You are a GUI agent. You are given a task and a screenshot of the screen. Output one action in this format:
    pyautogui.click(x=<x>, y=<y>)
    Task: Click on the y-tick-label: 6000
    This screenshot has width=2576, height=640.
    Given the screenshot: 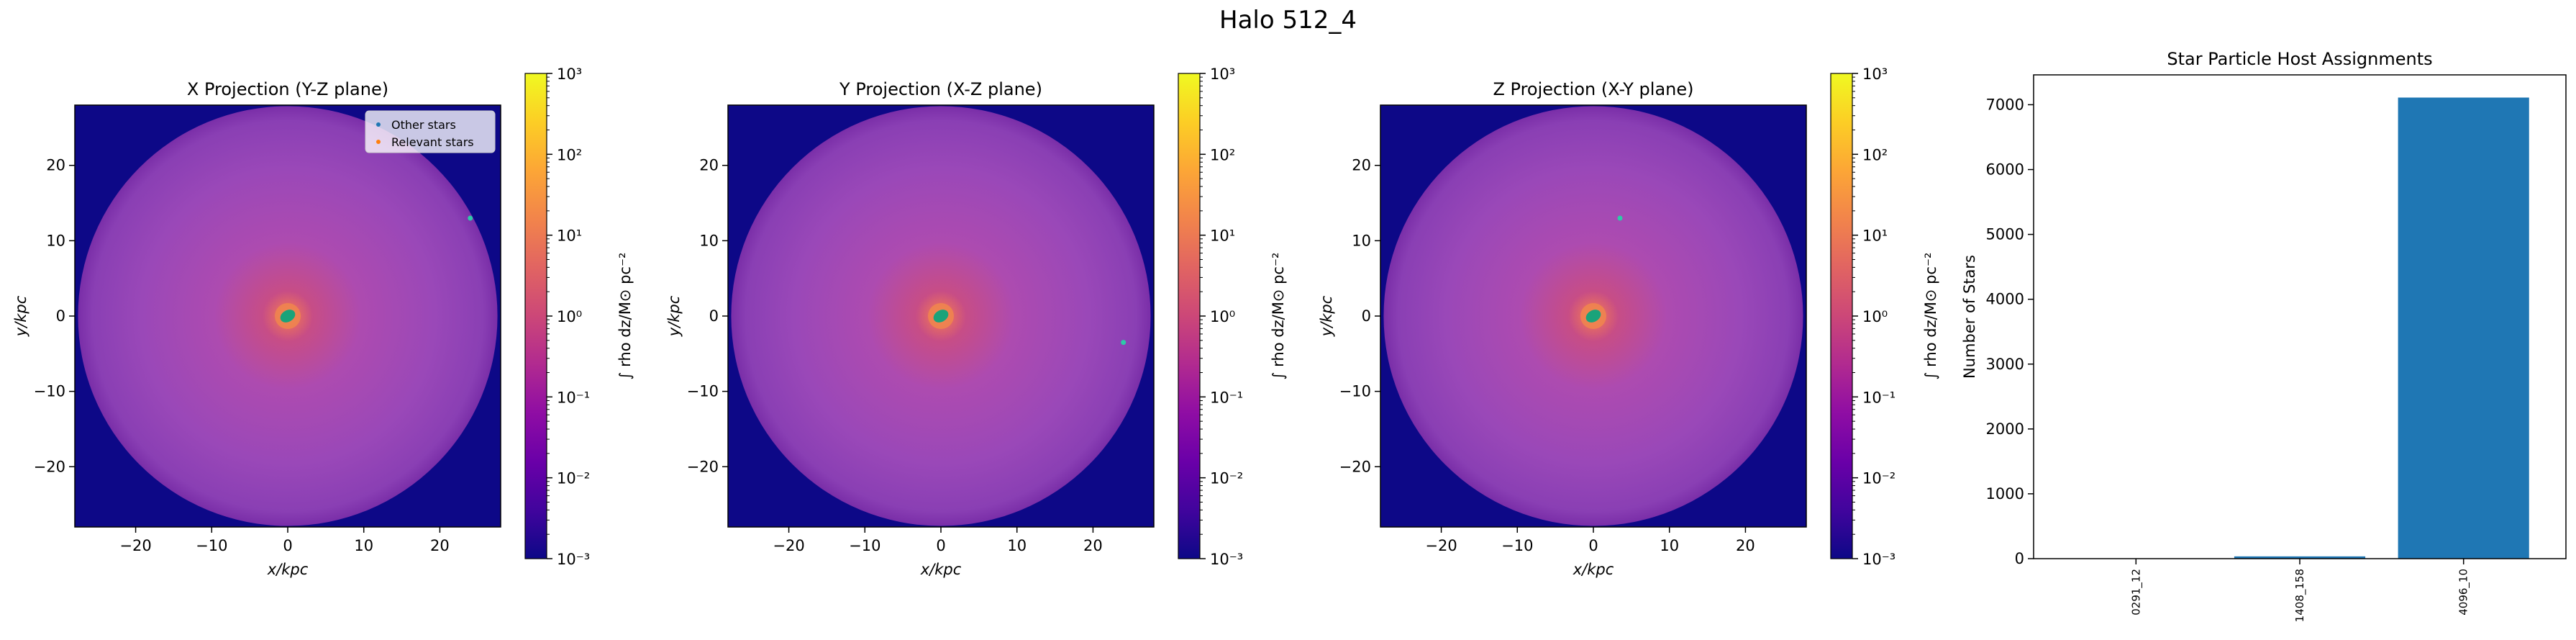 What is the action you would take?
    pyautogui.click(x=2005, y=170)
    